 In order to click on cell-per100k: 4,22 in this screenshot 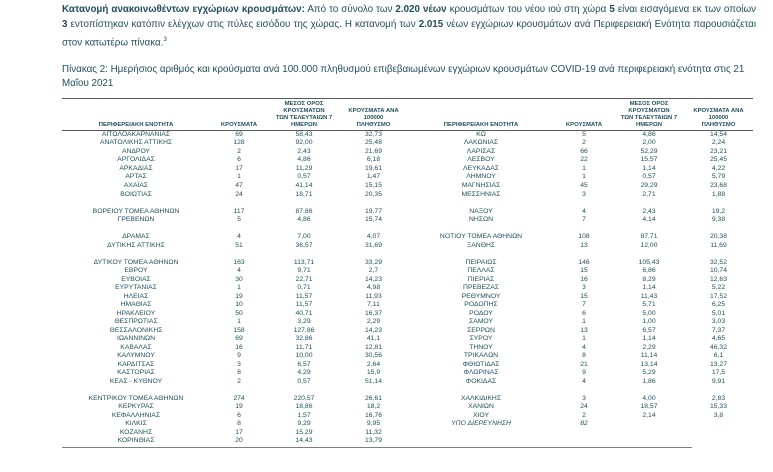, I will do `click(718, 168)`.